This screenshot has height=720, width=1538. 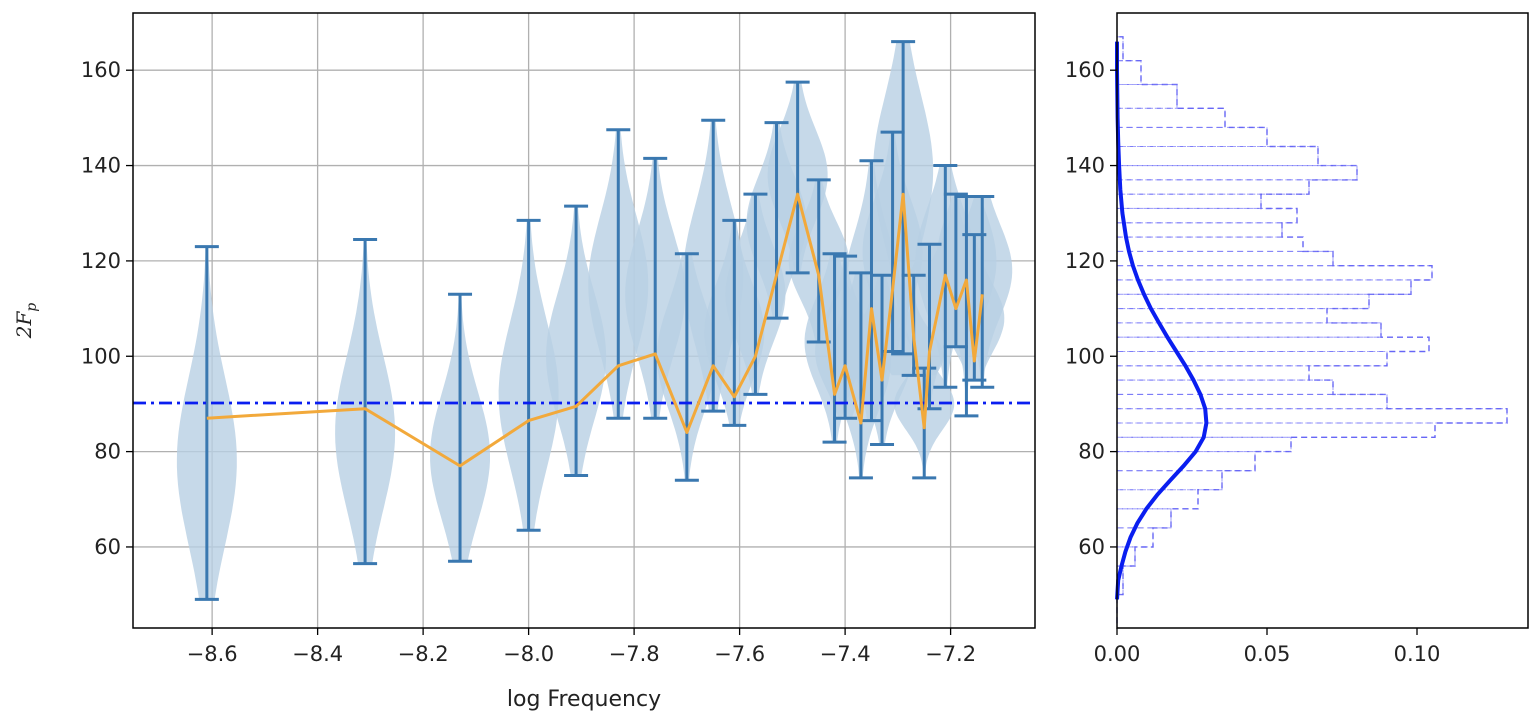 I want to click on x-tick-label: 0.00, so click(x=1117, y=654).